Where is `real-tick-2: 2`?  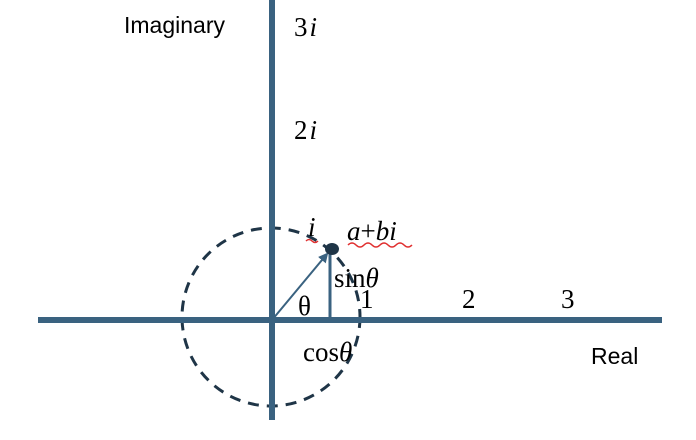 real-tick-2: 2 is located at coordinates (469, 299).